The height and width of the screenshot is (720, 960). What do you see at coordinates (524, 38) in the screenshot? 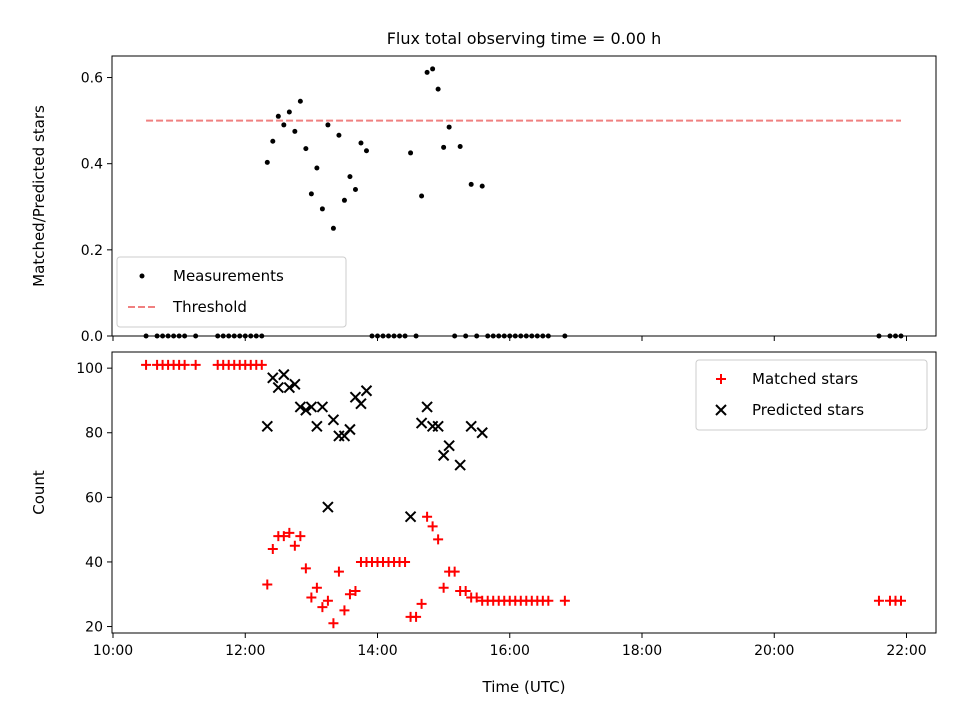
I see `chart-title: Flux total observing time = 0.00 h` at bounding box center [524, 38].